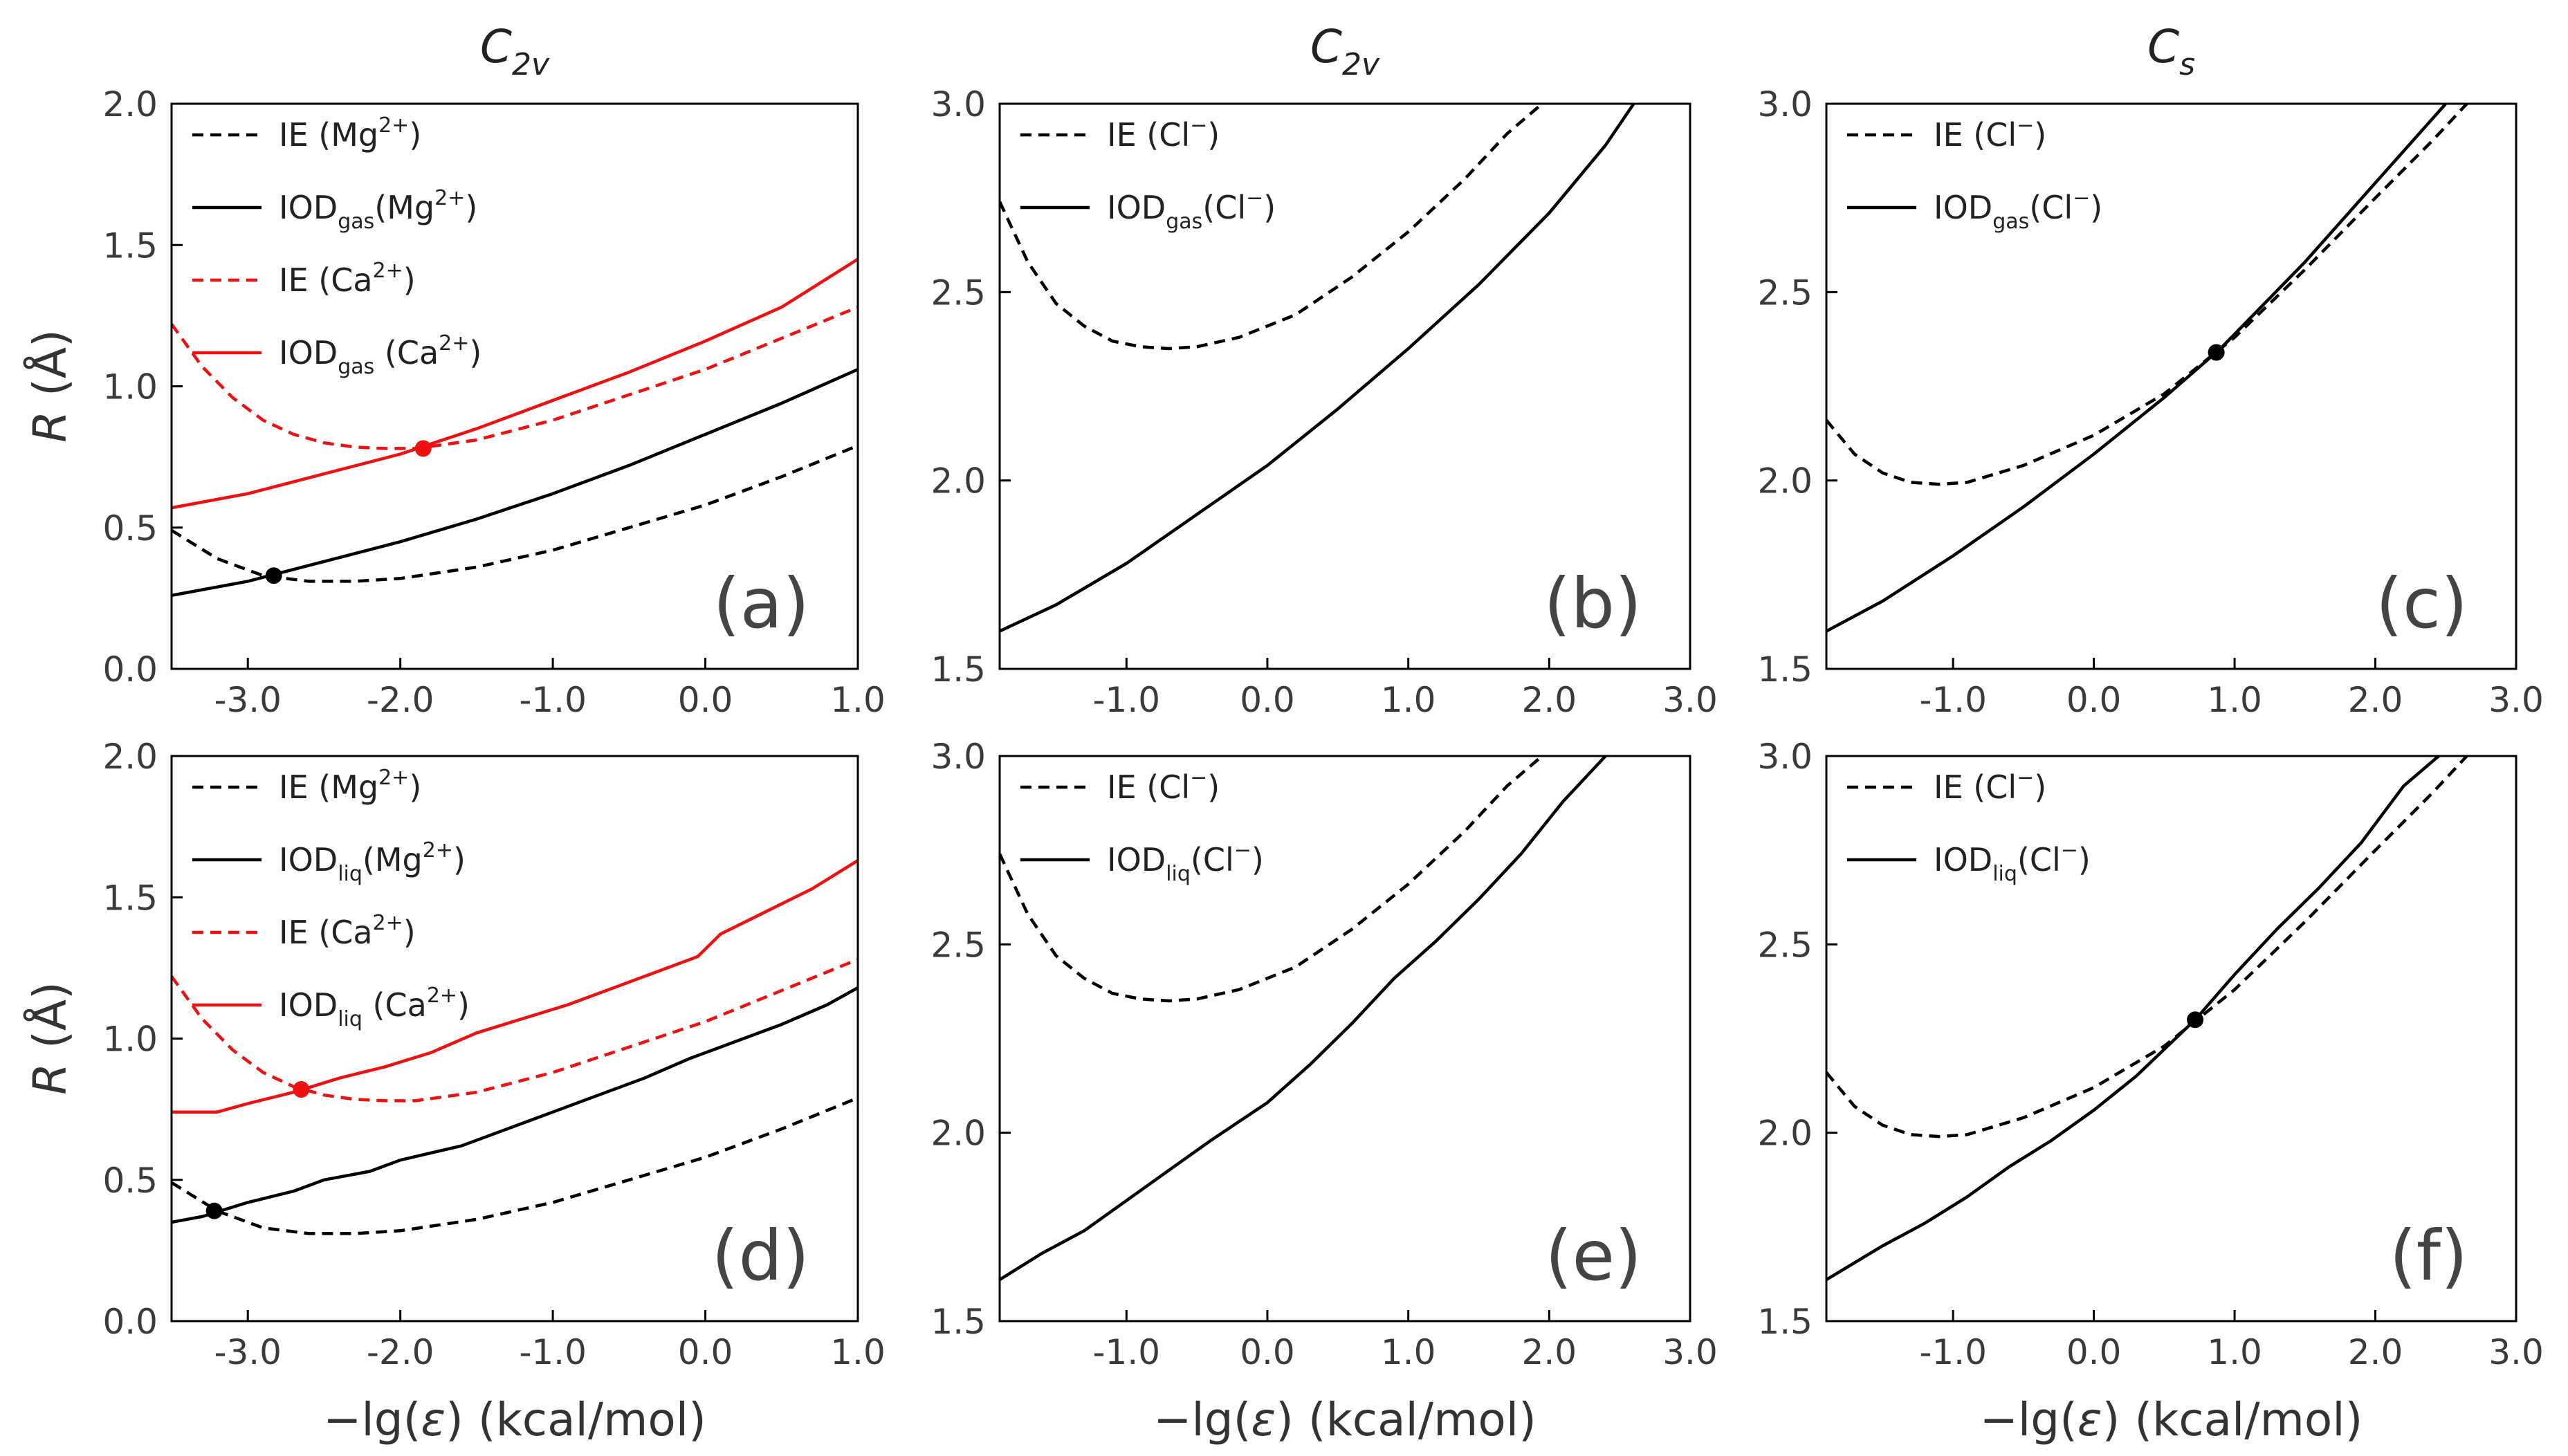 The width and height of the screenshot is (2568, 1456). Describe the element at coordinates (1593, 1255) in the screenshot. I see `panel-tag: (e)` at that location.